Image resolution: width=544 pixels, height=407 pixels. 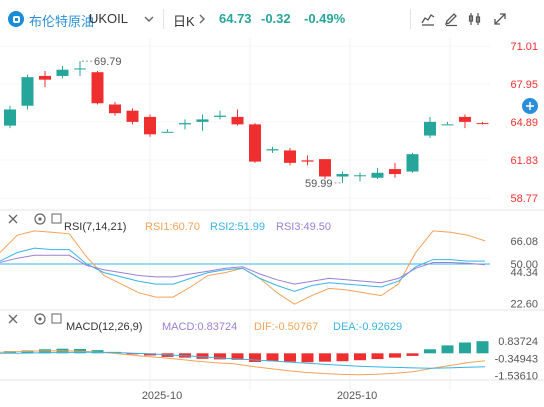 I want to click on price-change-percent: -0.49%, so click(x=325, y=18).